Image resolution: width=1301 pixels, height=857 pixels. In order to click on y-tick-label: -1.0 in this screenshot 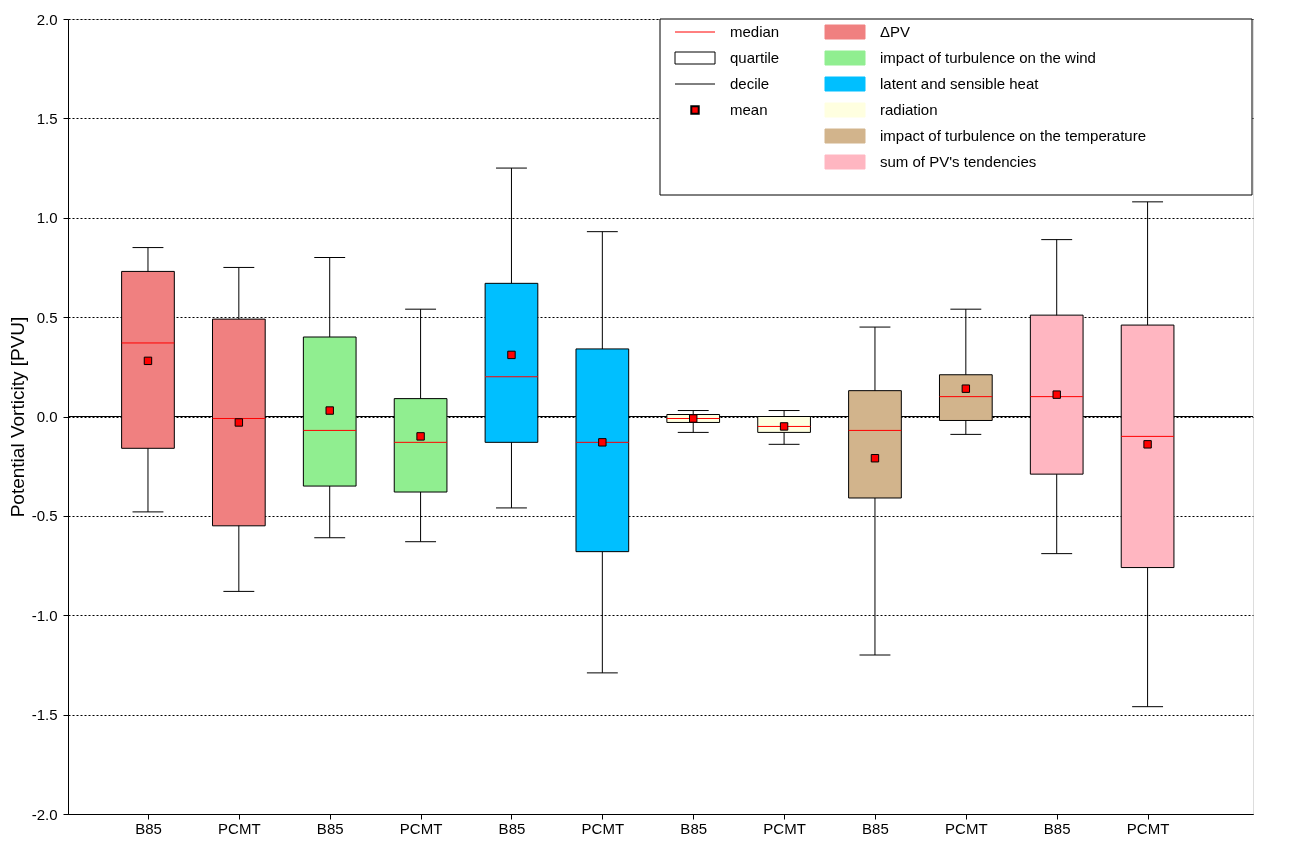, I will do `click(44, 615)`.